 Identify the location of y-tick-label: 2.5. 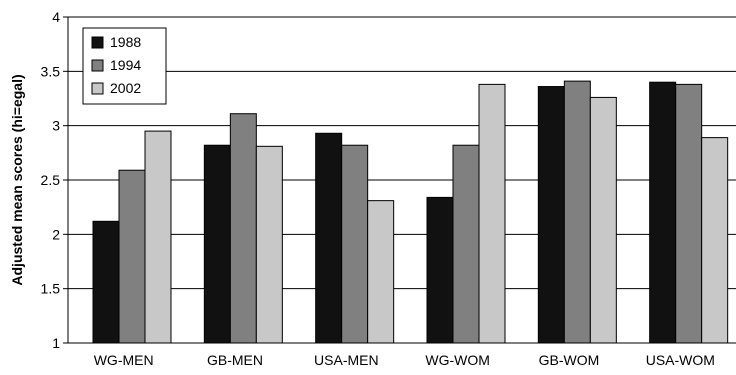
(51, 180).